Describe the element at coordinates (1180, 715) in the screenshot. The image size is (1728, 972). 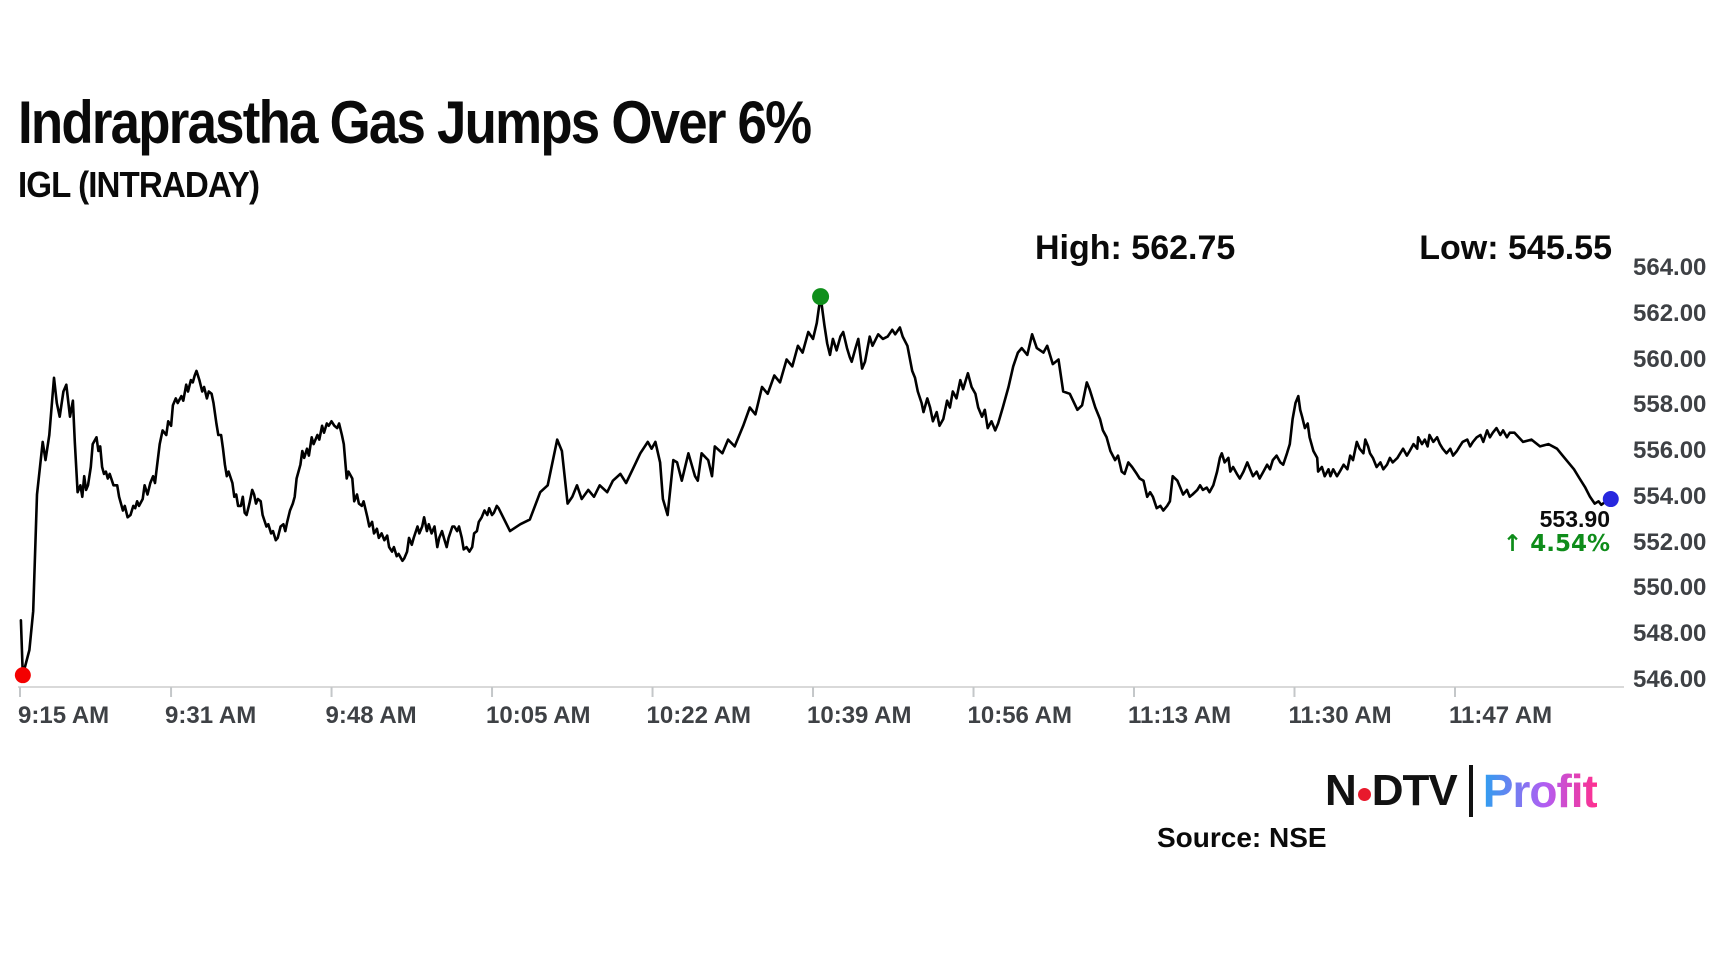
I see `x-tick-label: 11:13 AM` at that location.